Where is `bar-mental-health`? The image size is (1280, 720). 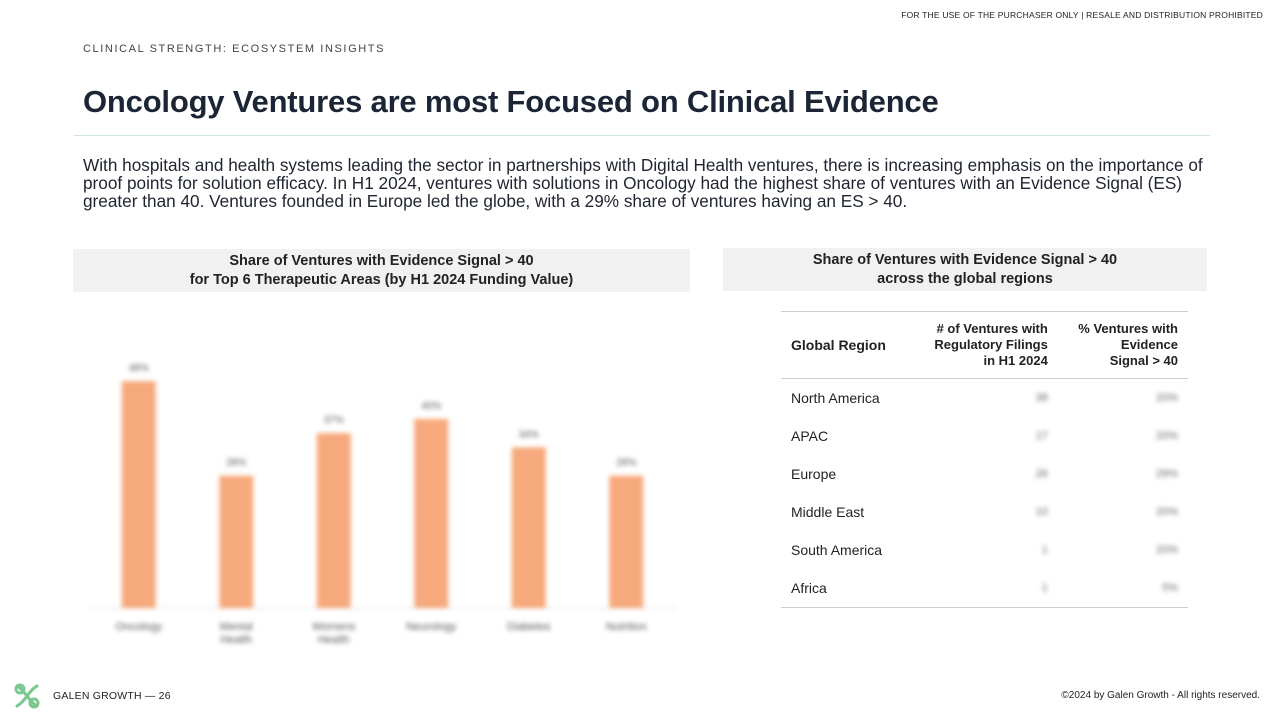
bar-mental-health is located at coordinates (236, 541).